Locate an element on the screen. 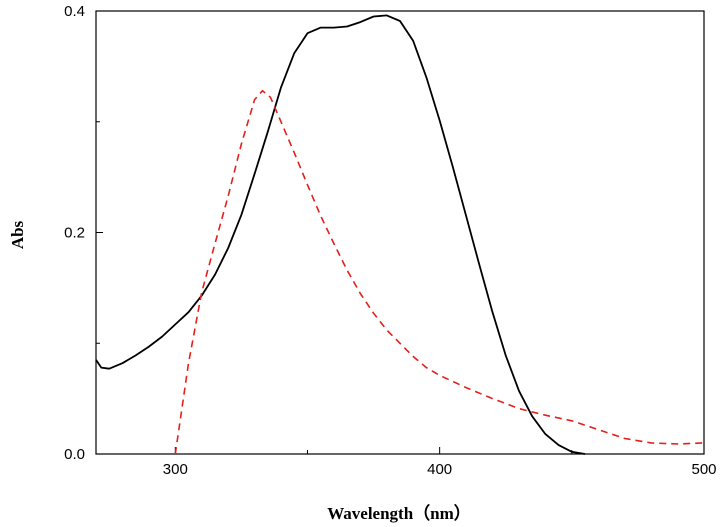 Image resolution: width=720 pixels, height=527 pixels. x-tick-label: 500 is located at coordinates (703, 469).